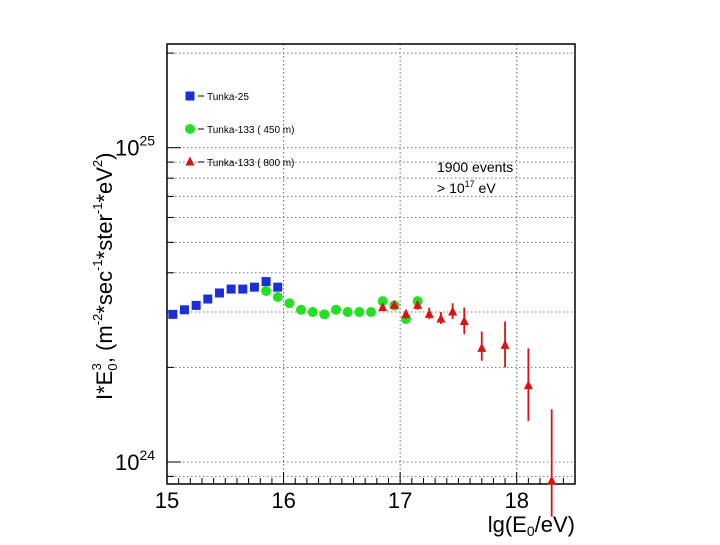  I want to click on annotation-threshold: > 1017 eV, so click(466, 187).